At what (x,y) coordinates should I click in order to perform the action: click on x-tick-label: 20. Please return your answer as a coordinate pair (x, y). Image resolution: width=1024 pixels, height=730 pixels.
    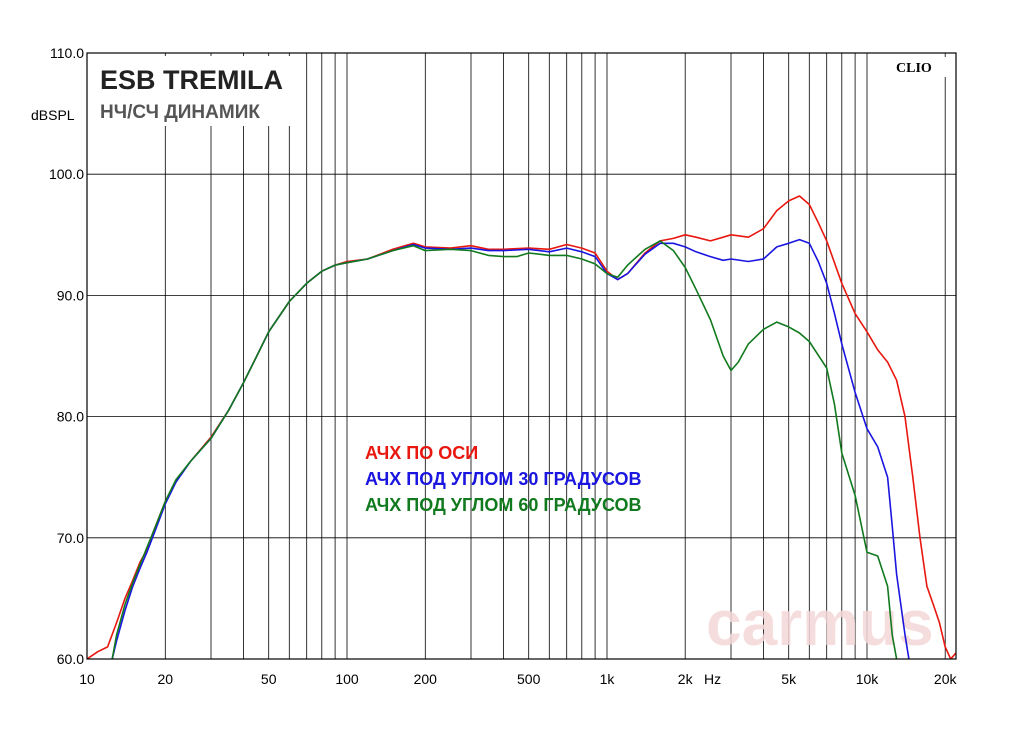
    Looking at the image, I should click on (166, 679).